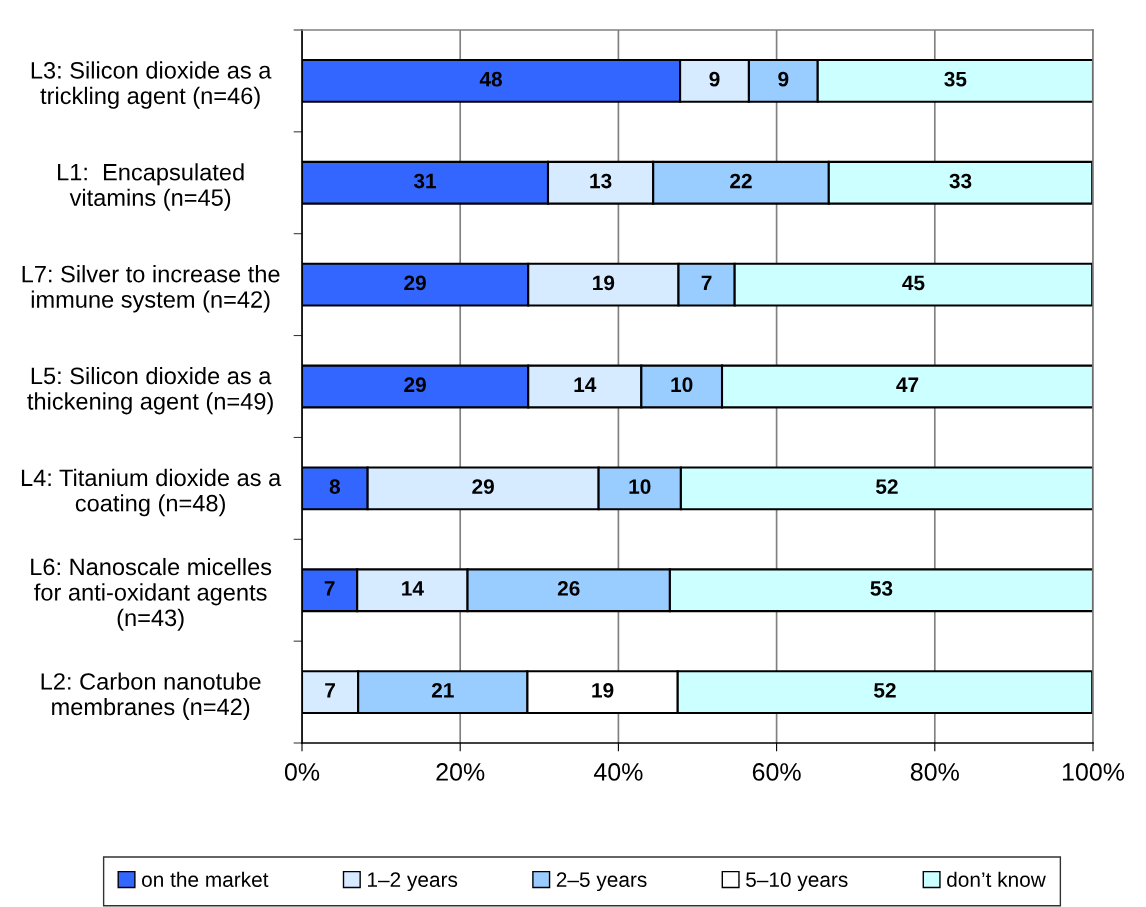 This screenshot has height=907, width=1146. Describe the element at coordinates (797, 882) in the screenshot. I see `legend-label: 5–10 years` at that location.